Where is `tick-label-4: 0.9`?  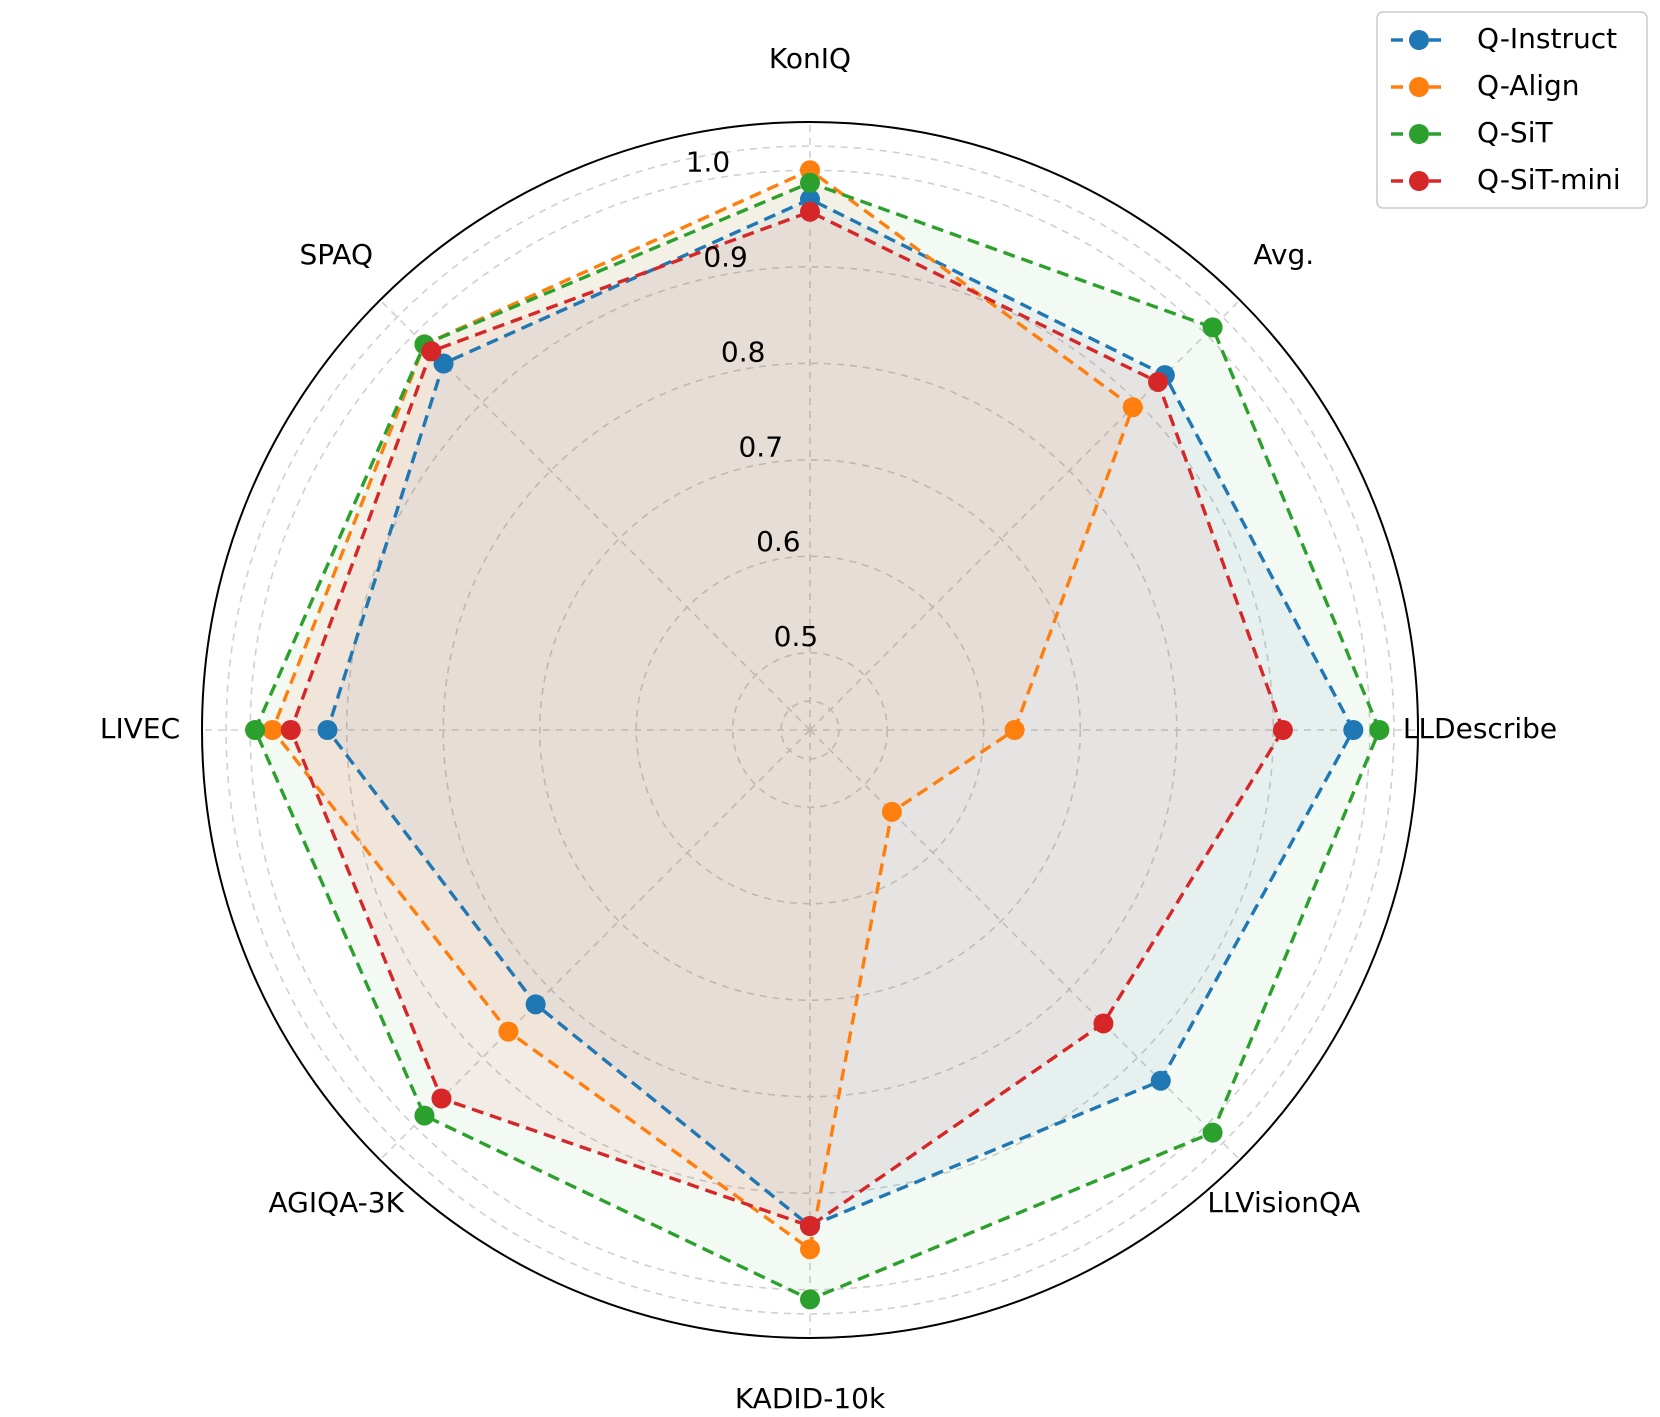
tick-label-4: 0.9 is located at coordinates (725, 257).